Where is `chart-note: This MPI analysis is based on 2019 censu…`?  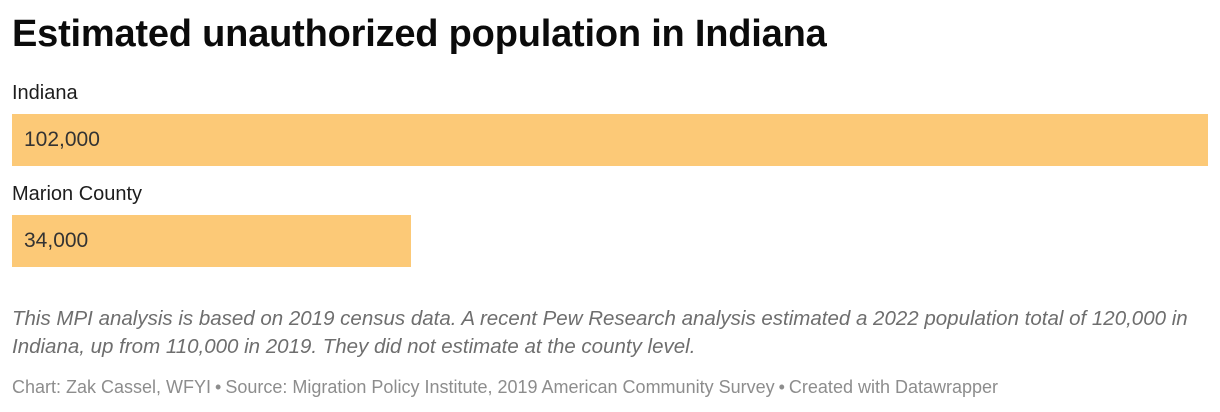 chart-note: This MPI analysis is based on 2019 censu… is located at coordinates (600, 332).